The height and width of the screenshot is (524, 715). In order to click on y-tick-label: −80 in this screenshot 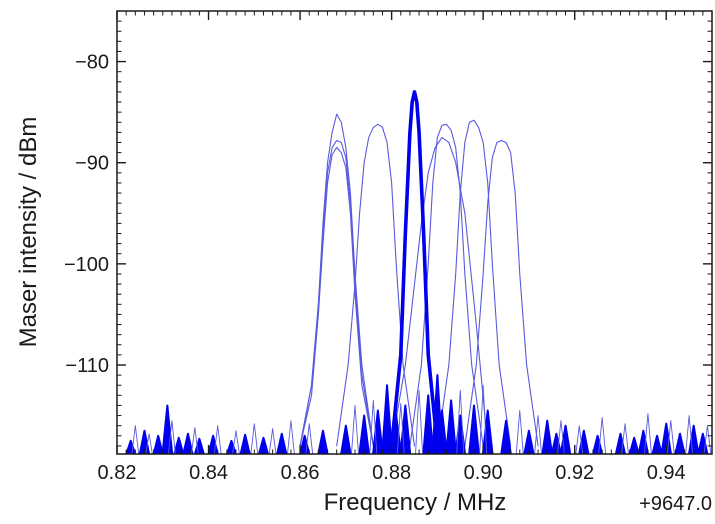, I will do `click(92, 63)`.